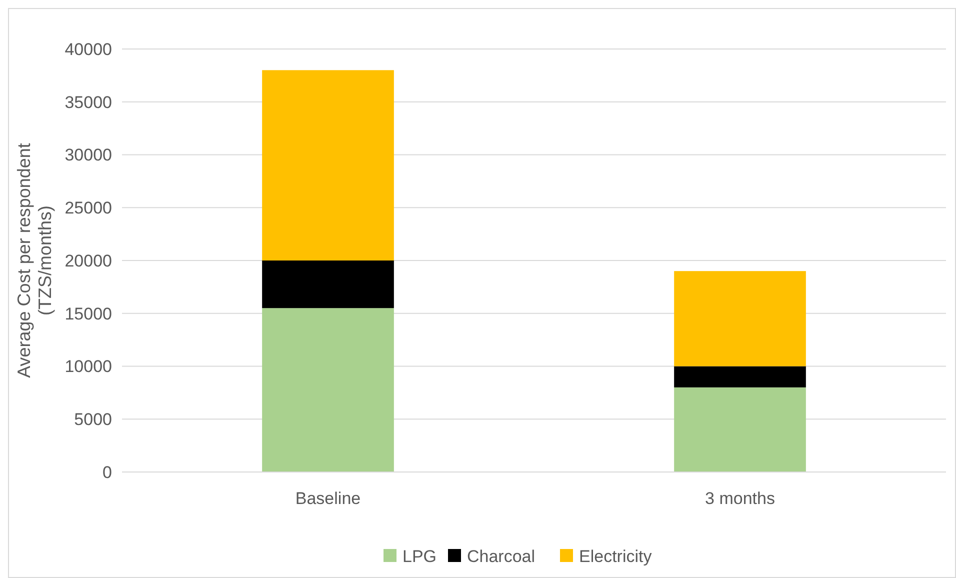 This screenshot has width=956, height=578. I want to click on y-tick-label: 35000, so click(88, 102).